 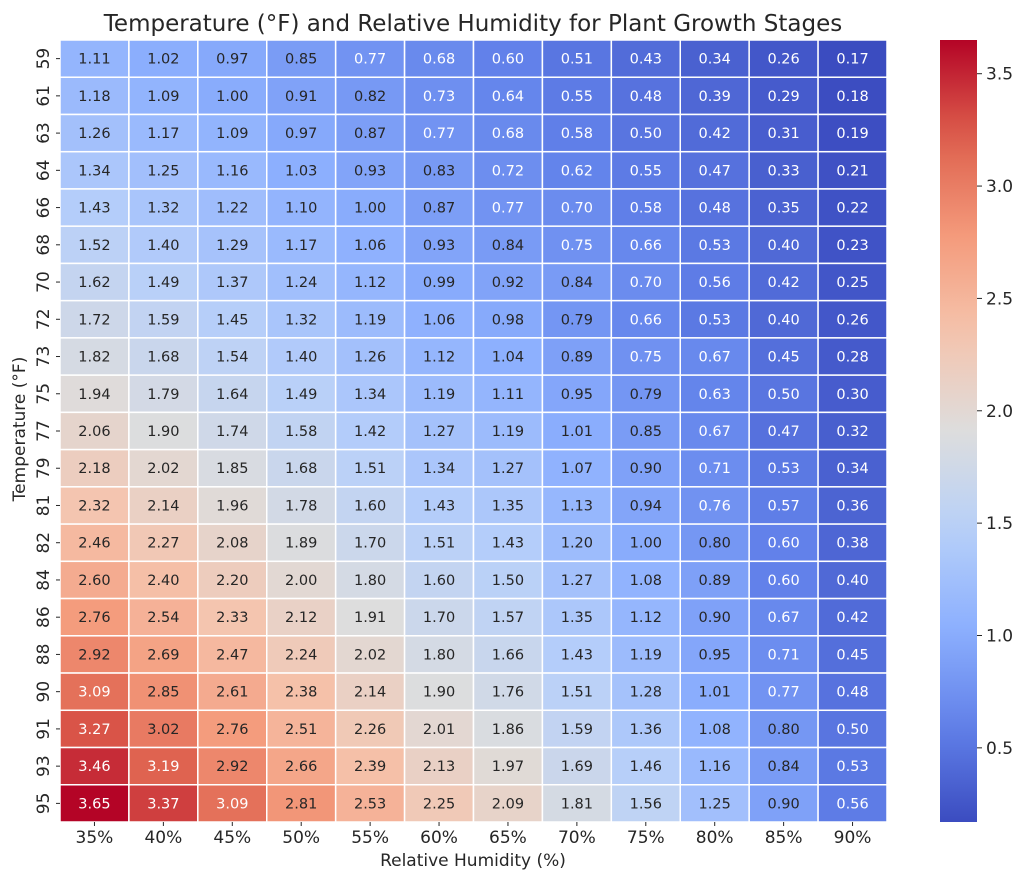 What do you see at coordinates (370, 246) in the screenshot?
I see `cell-value-label: 1.06` at bounding box center [370, 246].